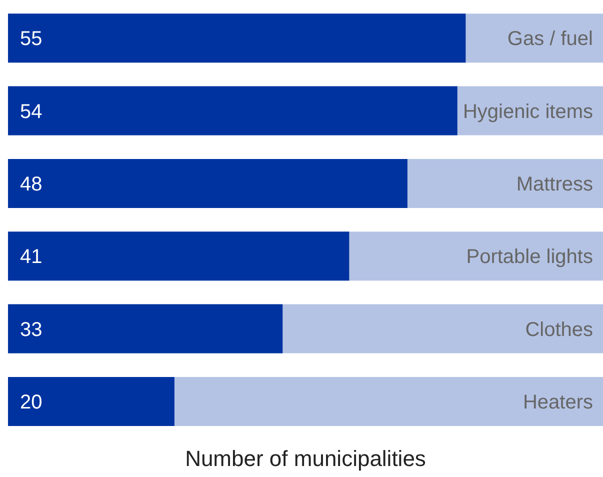  I want to click on y-tick-label: Gas / fuel, so click(550, 39).